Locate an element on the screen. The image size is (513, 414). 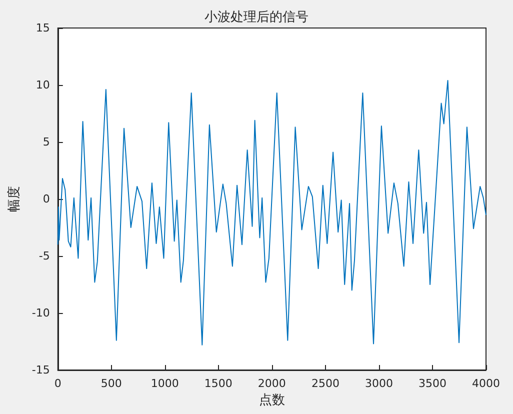
x-tick-label: 2500 is located at coordinates (325, 383).